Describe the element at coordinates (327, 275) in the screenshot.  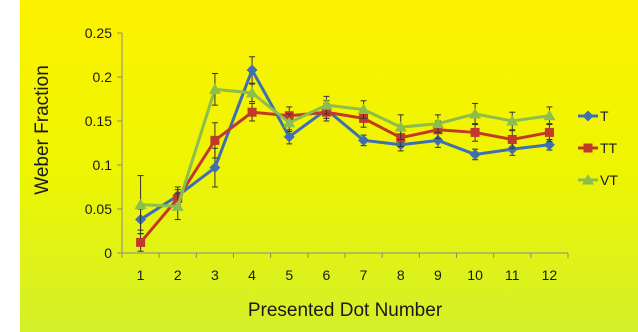
I see `x-tick-label: 6` at that location.